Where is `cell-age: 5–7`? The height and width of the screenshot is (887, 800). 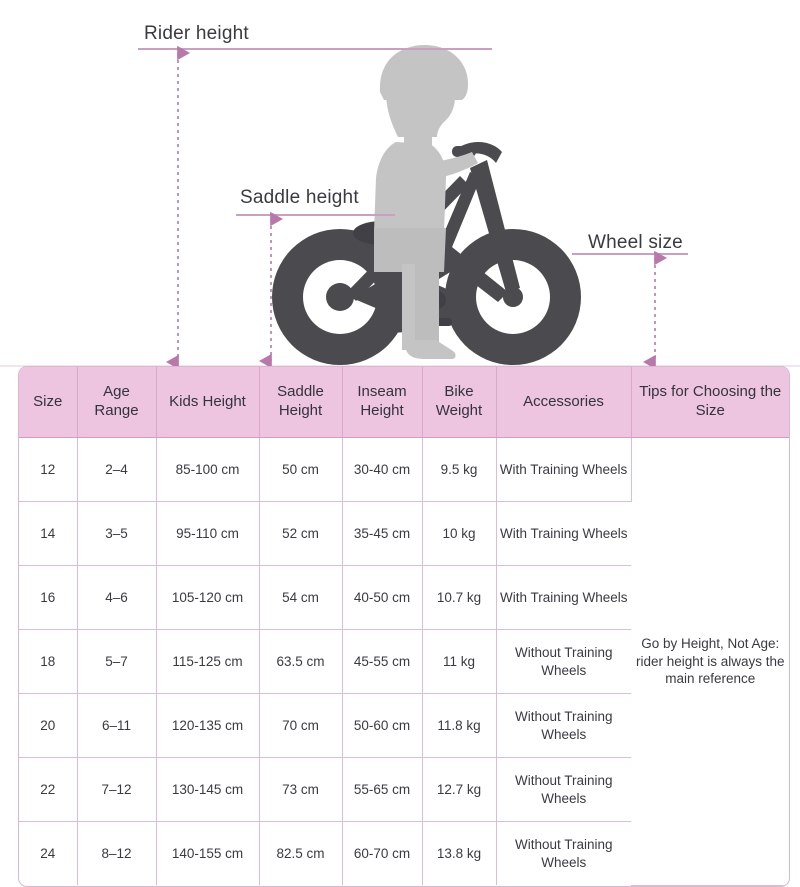 cell-age: 5–7 is located at coordinates (117, 661).